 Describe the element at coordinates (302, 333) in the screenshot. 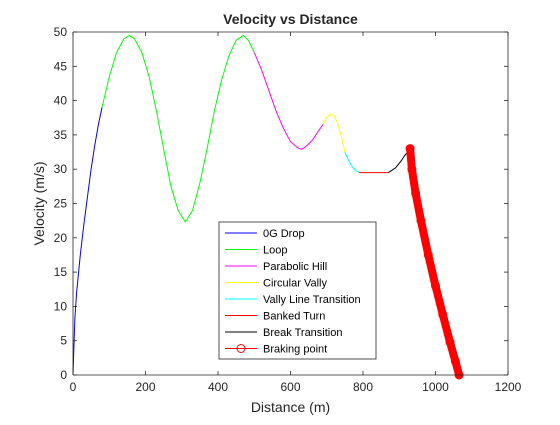

I see `legend-label: Break Transition` at that location.